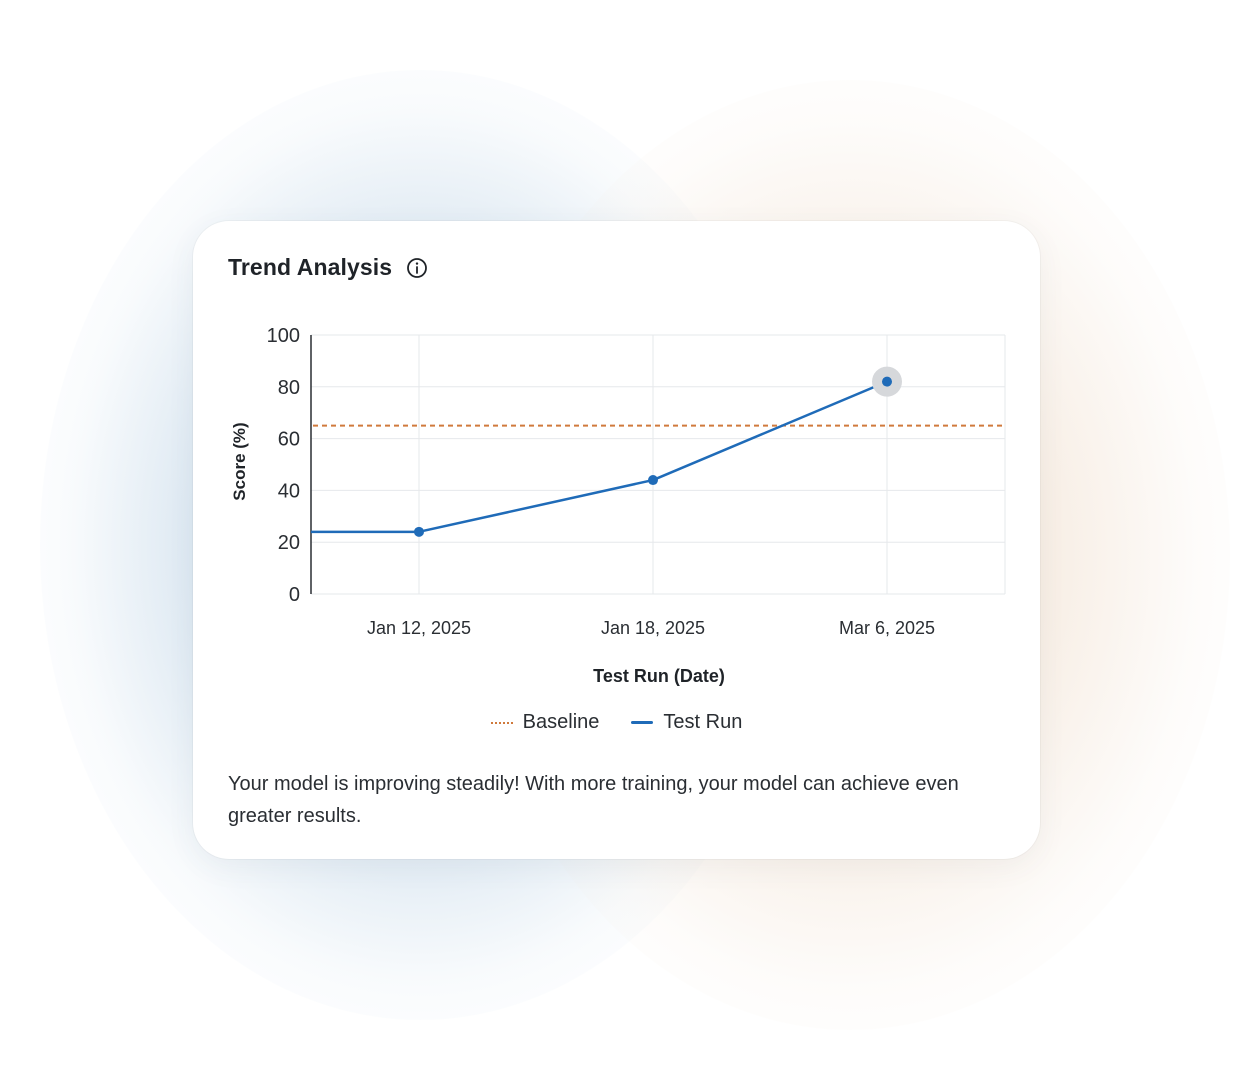 This screenshot has width=1234, height=1080. Describe the element at coordinates (659, 676) in the screenshot. I see `x-axis-title: Test Run (Date)` at that location.